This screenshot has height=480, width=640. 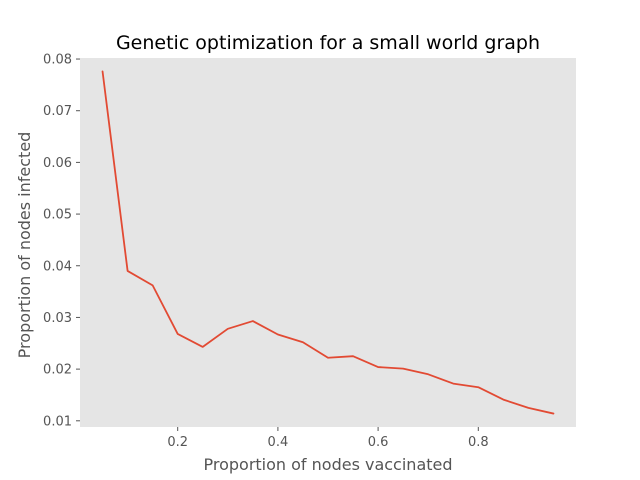 What do you see at coordinates (57, 421) in the screenshot?
I see `y-tick-label: 0.01` at bounding box center [57, 421].